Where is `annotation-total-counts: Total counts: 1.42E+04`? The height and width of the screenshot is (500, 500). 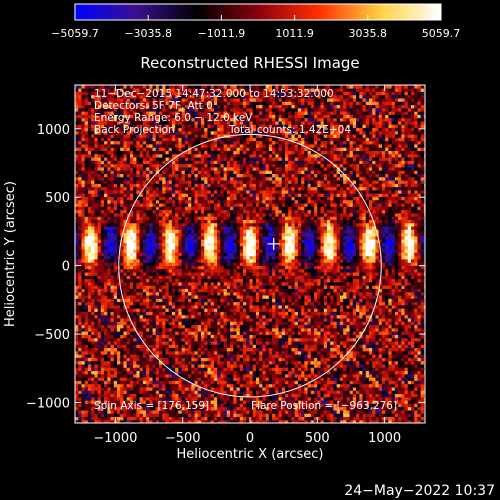
annotation-total-counts: Total counts: 1.42E+04 is located at coordinates (289, 130).